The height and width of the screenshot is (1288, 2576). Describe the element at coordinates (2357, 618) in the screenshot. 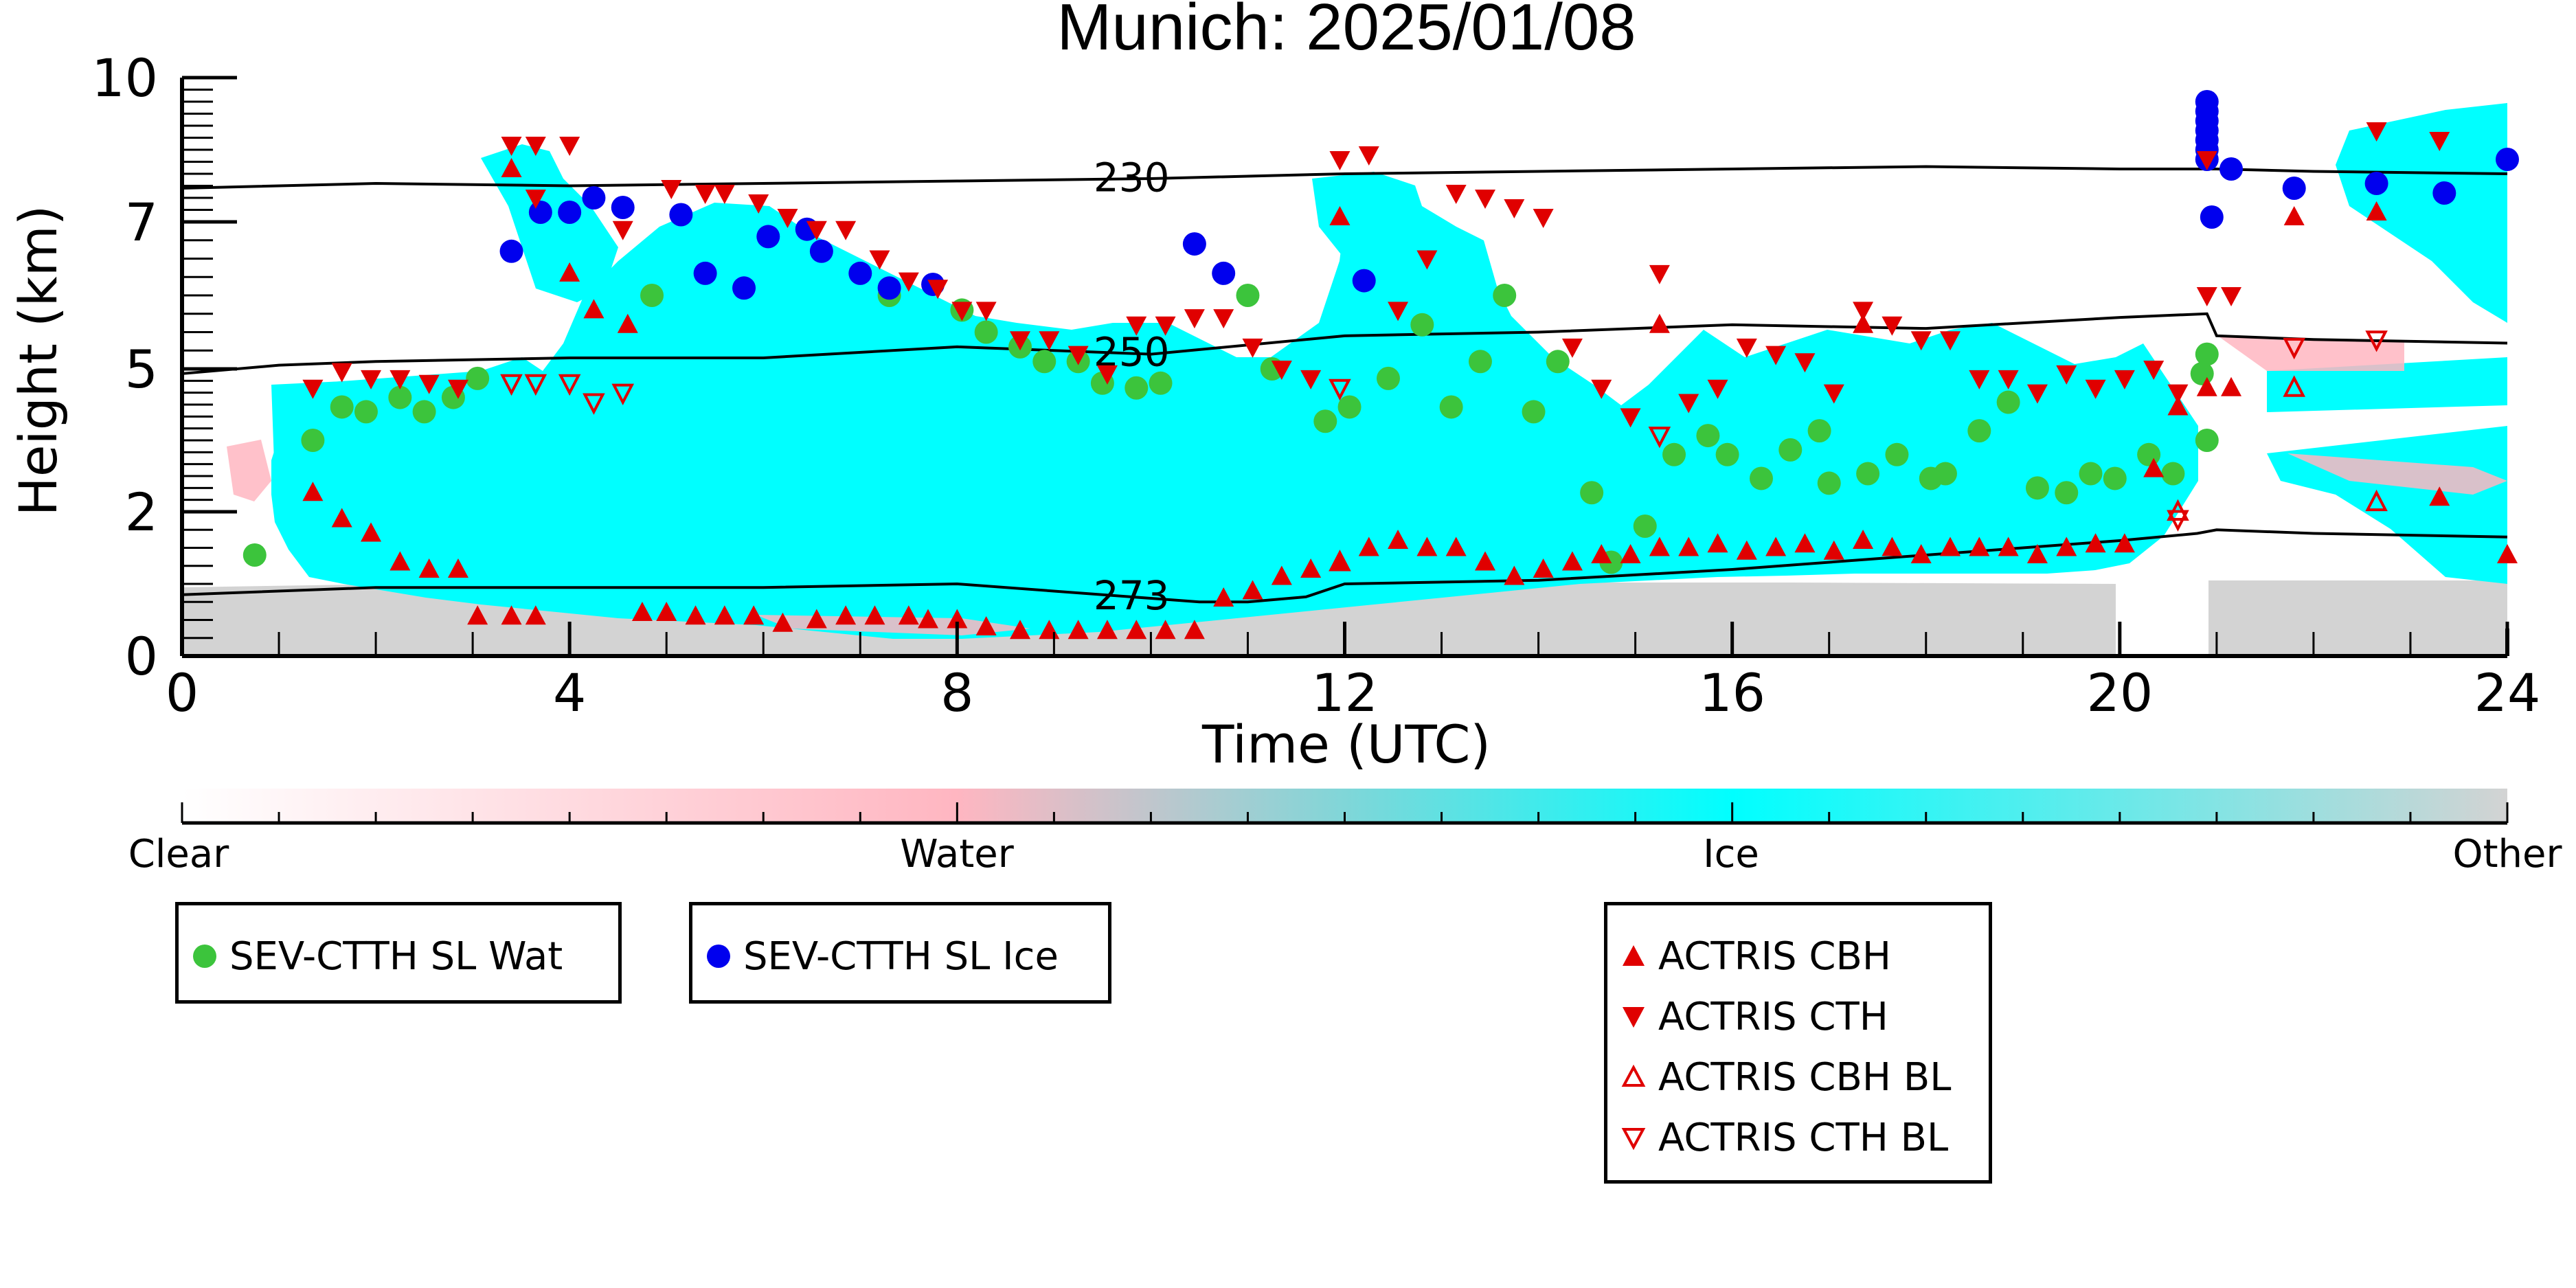

I see `other-field-right` at that location.